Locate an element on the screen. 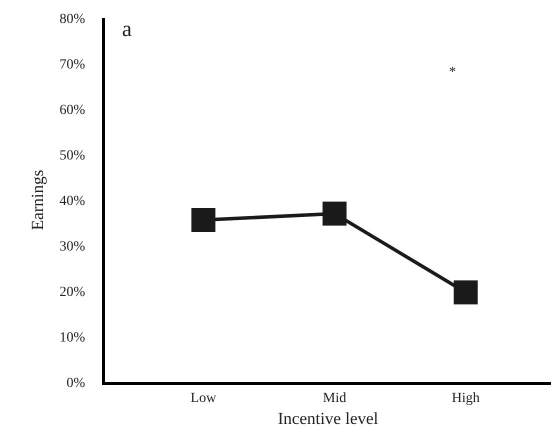  y-tick-label: 40% is located at coordinates (73, 201).